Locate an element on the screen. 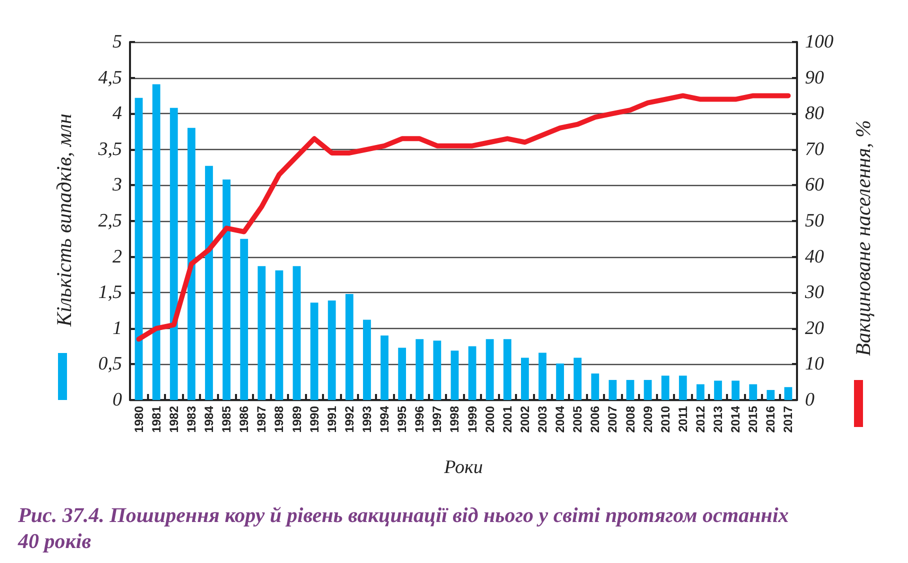 This screenshot has width=908, height=563. y2-tick-label: 50 is located at coordinates (814, 221).